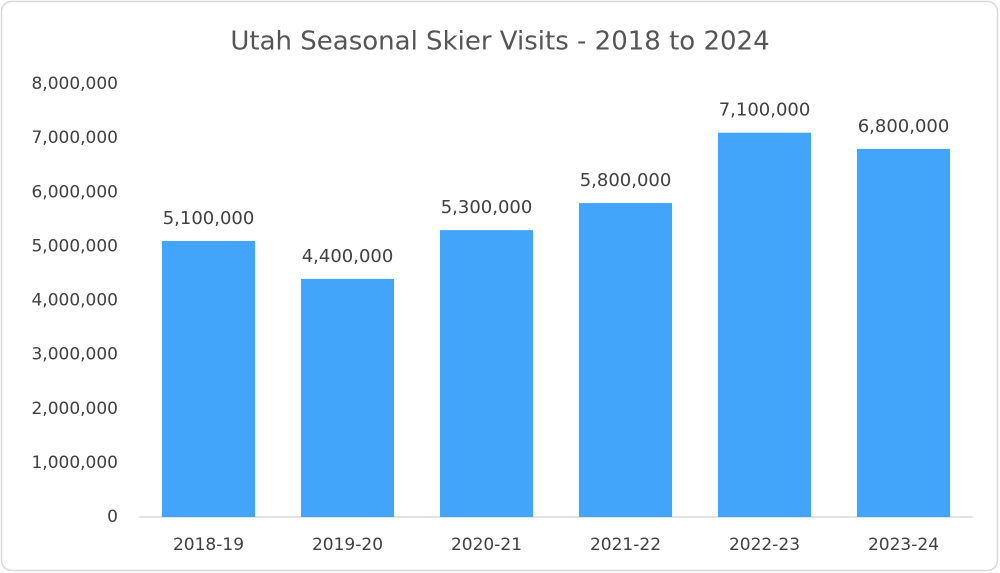  I want to click on data-label: 6,800,000, so click(904, 126).